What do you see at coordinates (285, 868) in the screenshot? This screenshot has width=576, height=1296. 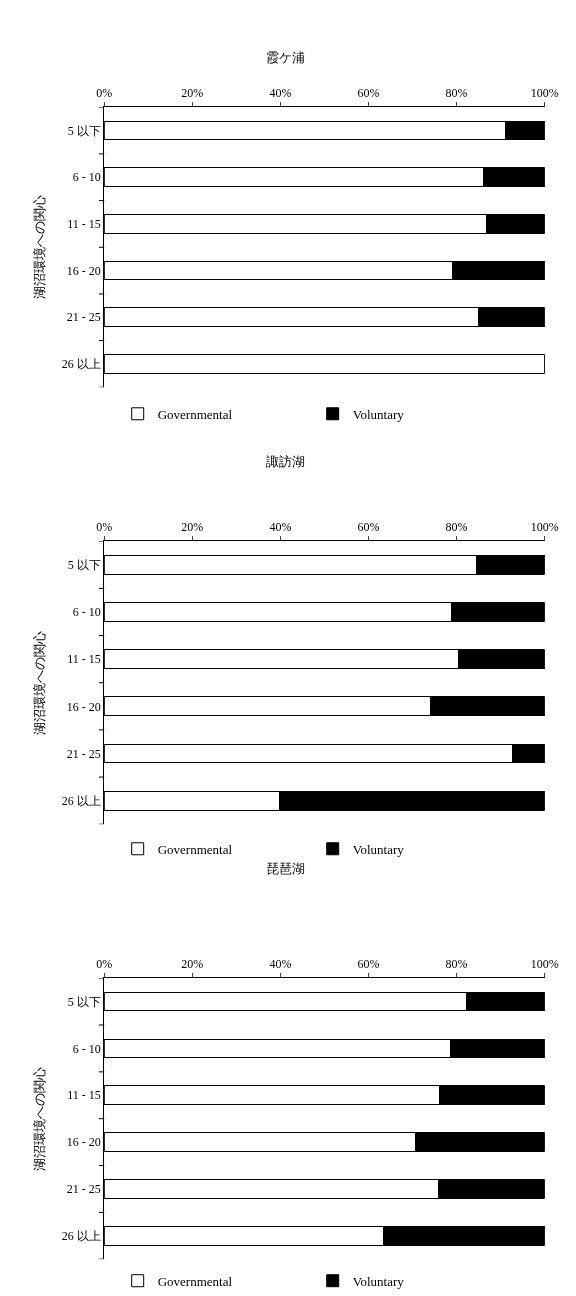 I see `chart-title: 琵琶湖` at bounding box center [285, 868].